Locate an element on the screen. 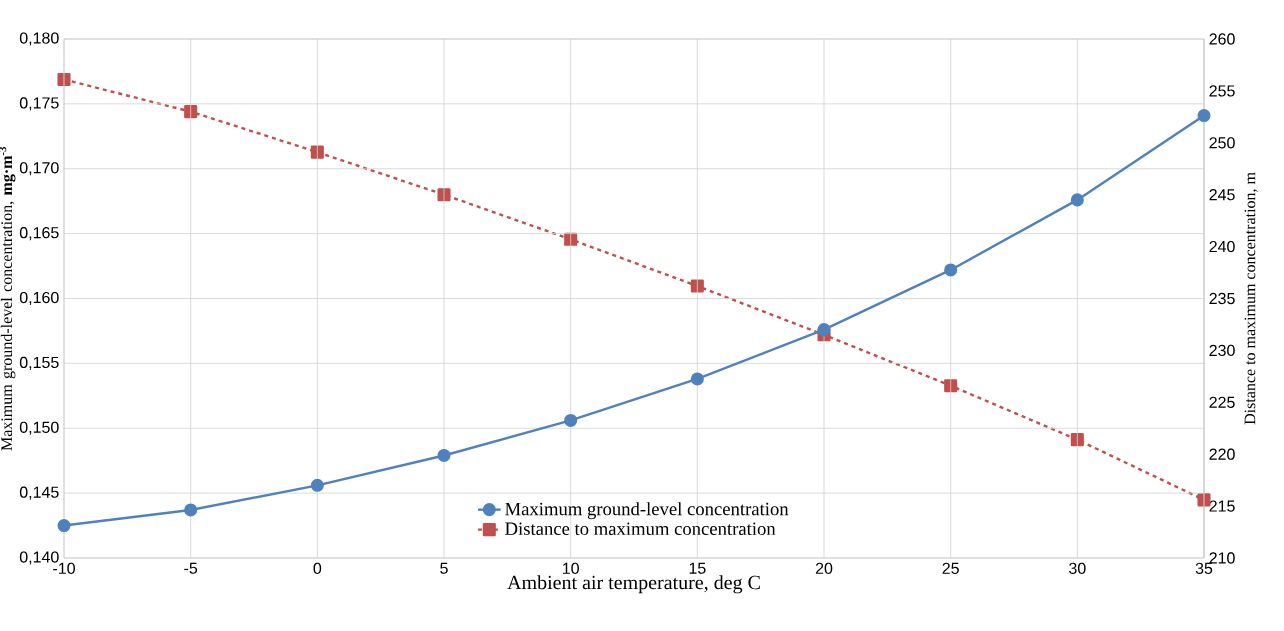 This screenshot has width=1284, height=631. y2-tick-label: 210 is located at coordinates (1222, 558).